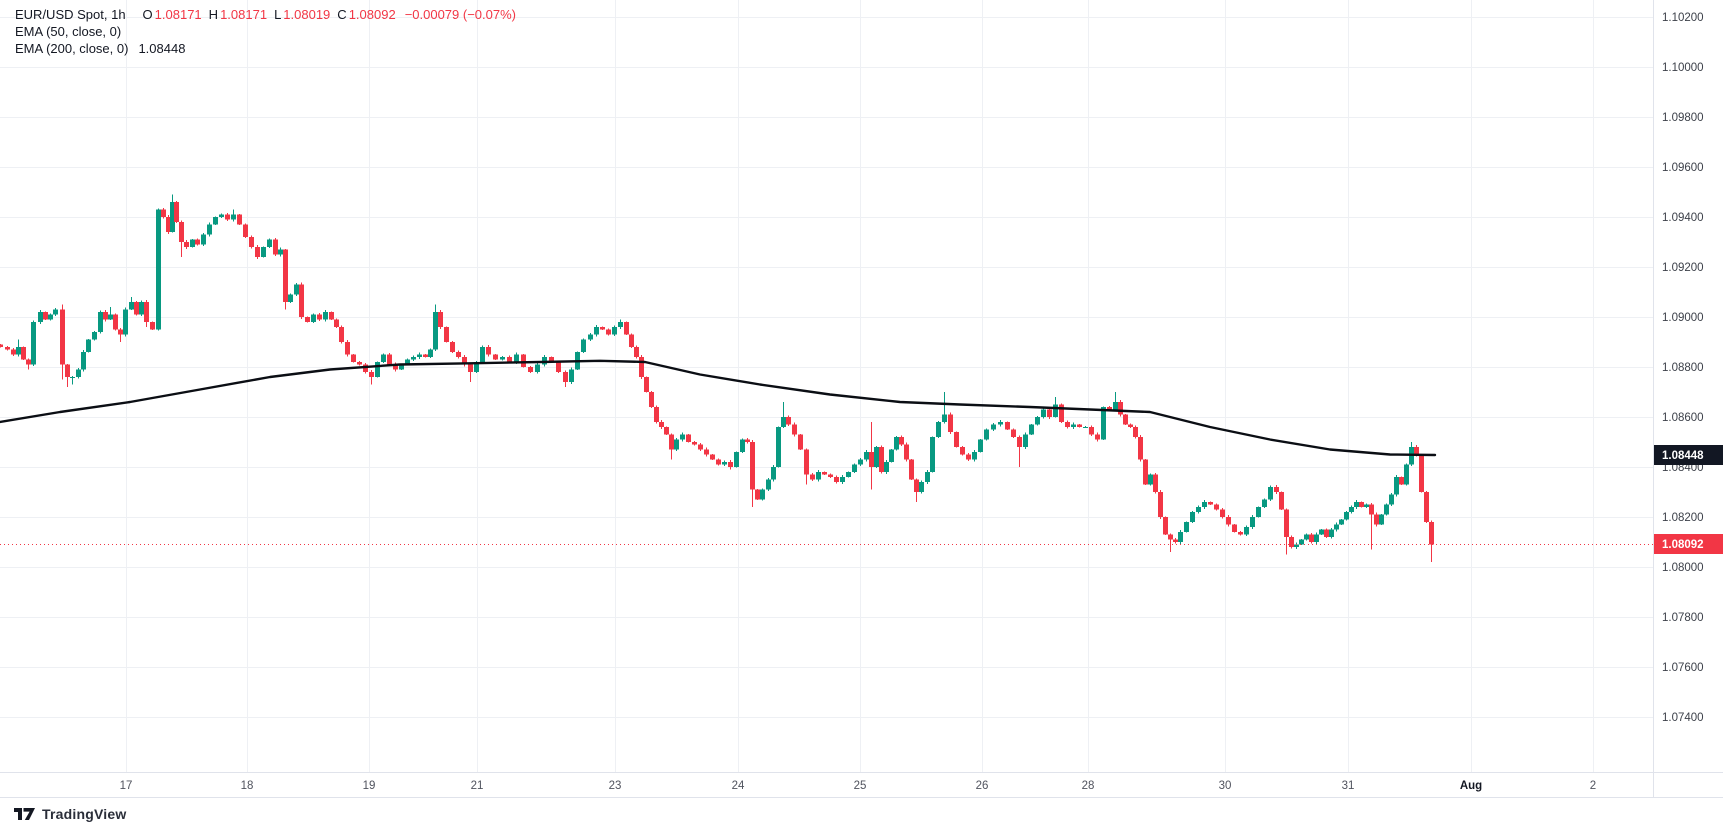  What do you see at coordinates (718, 408) in the screenshot?
I see `ema200-line` at bounding box center [718, 408].